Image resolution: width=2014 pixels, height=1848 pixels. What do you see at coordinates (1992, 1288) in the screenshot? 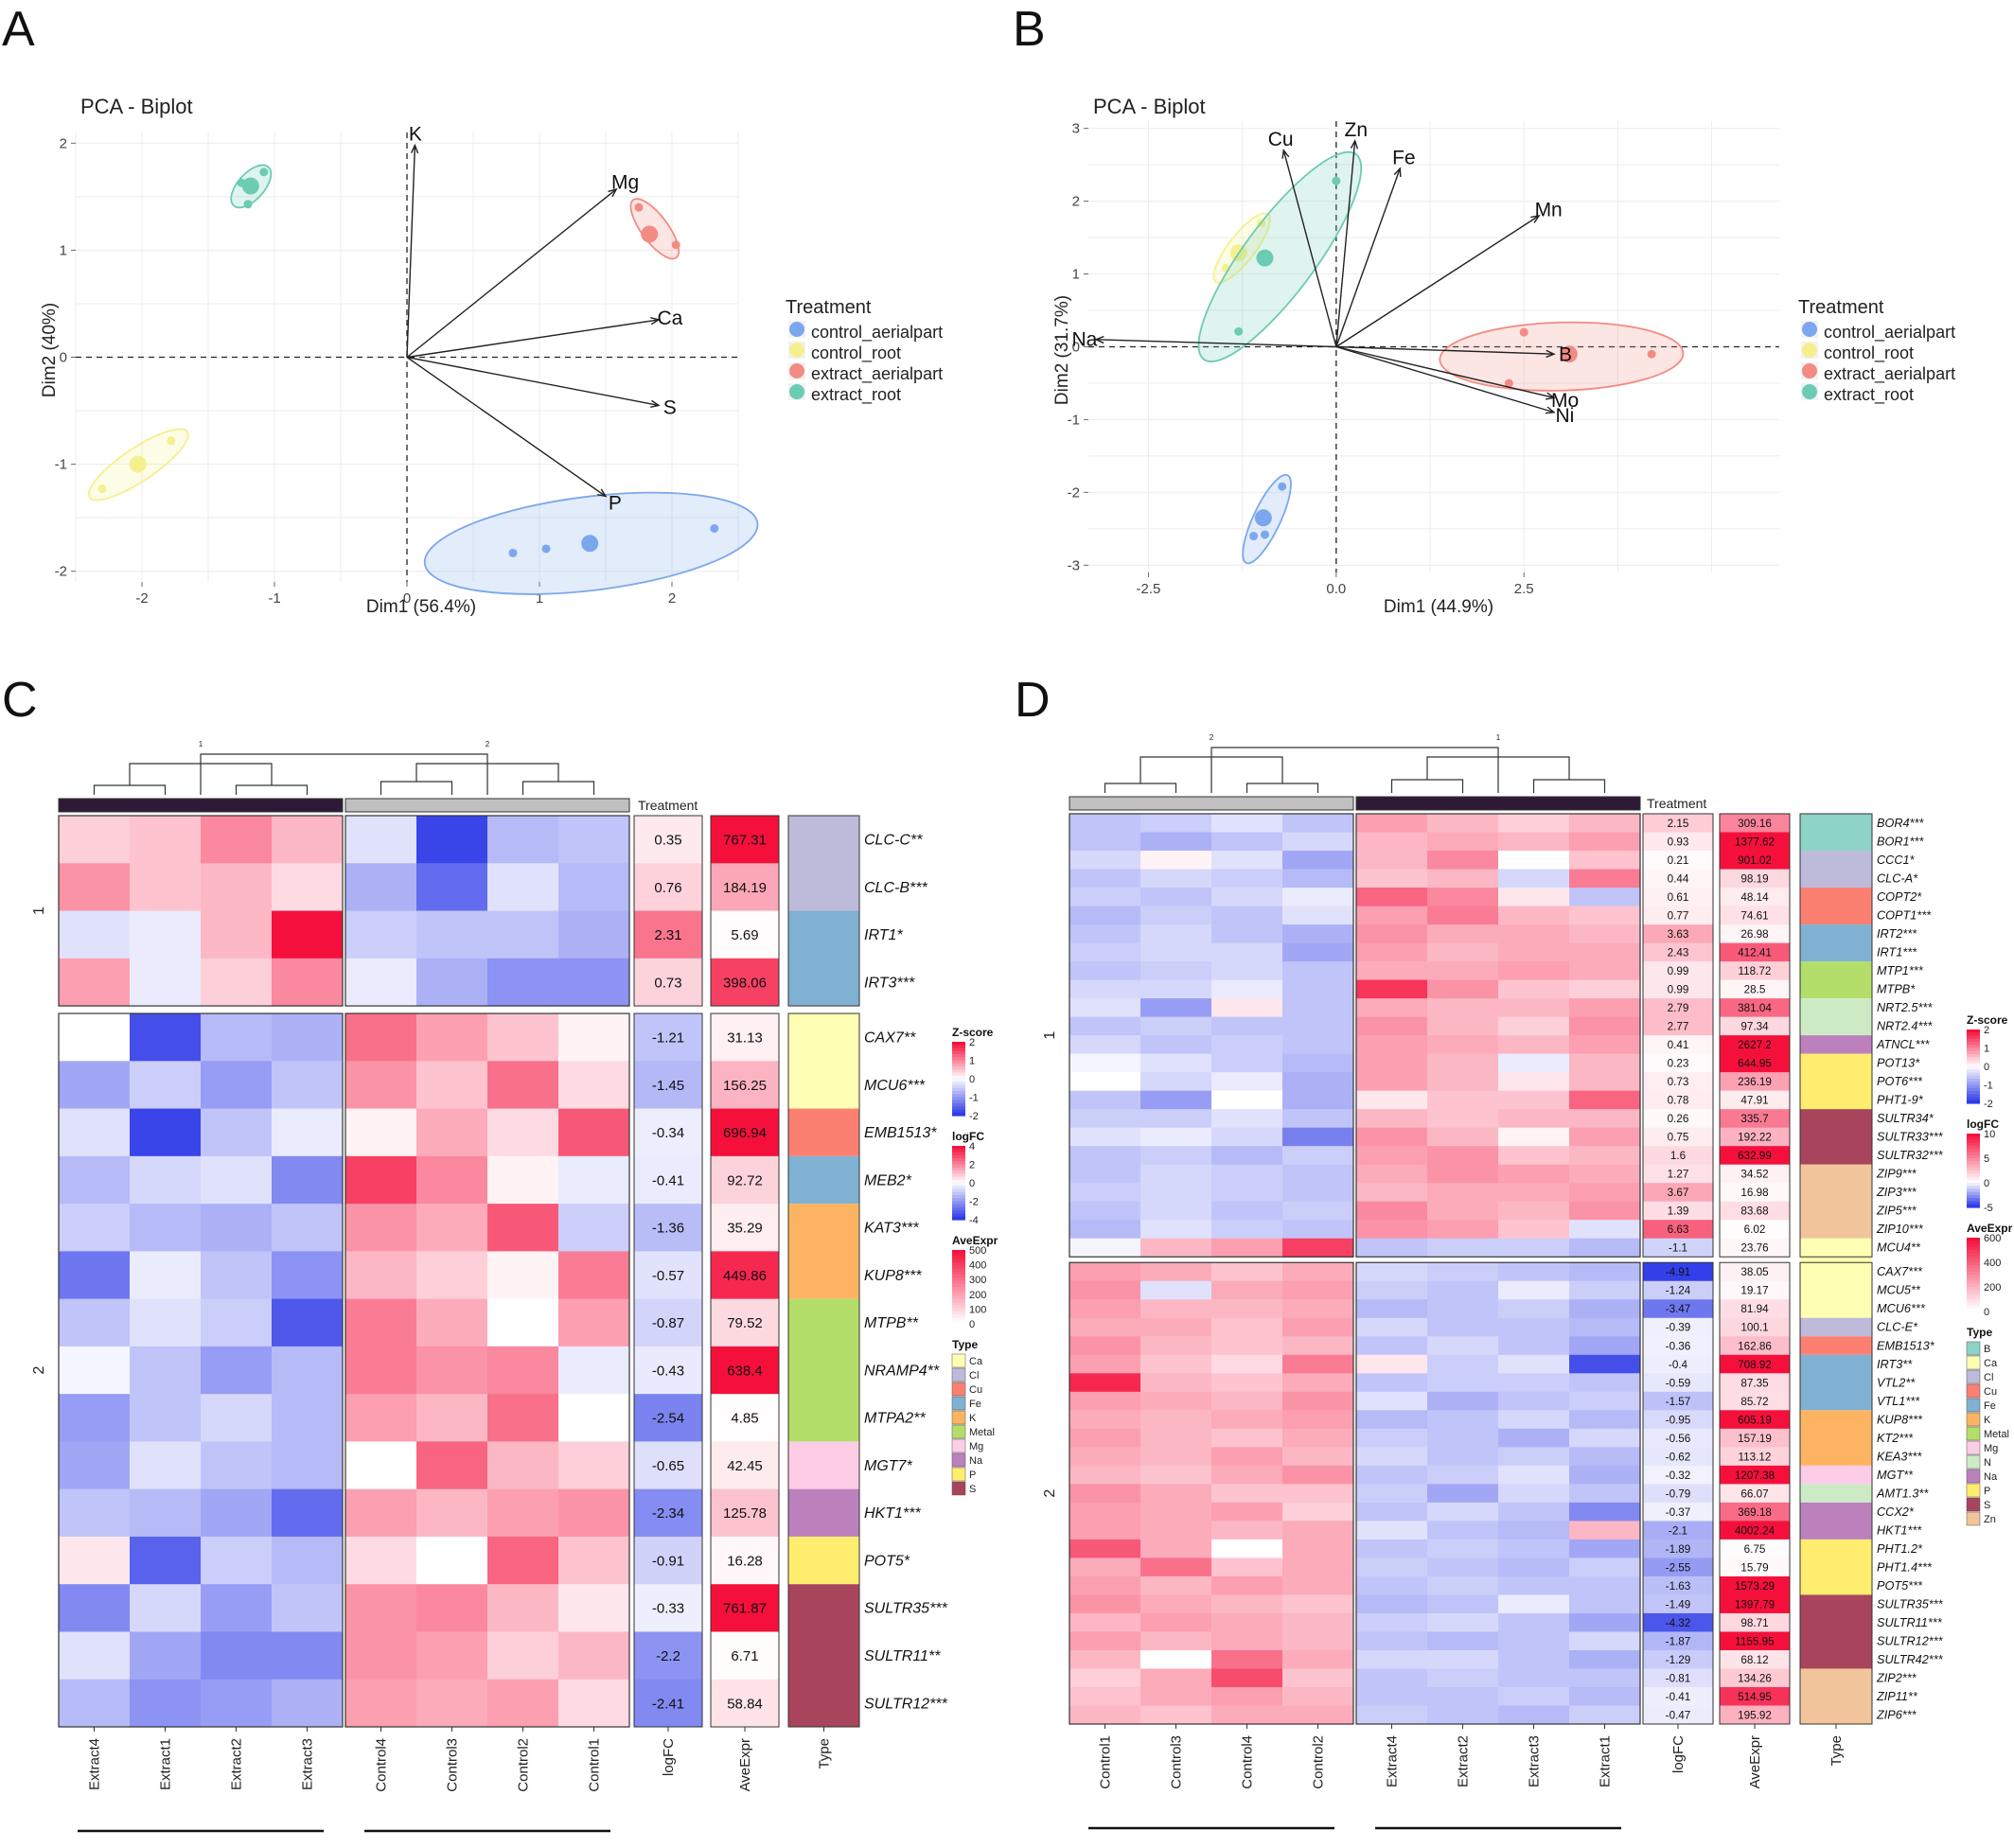
I see `legend-tick: 200` at bounding box center [1992, 1288].